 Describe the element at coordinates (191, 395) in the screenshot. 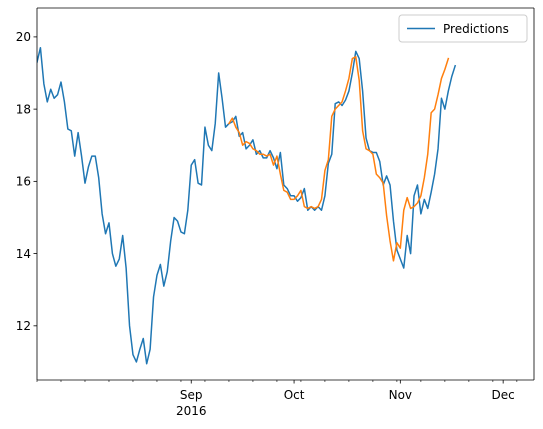

I see `x-tick-label: Sep` at that location.